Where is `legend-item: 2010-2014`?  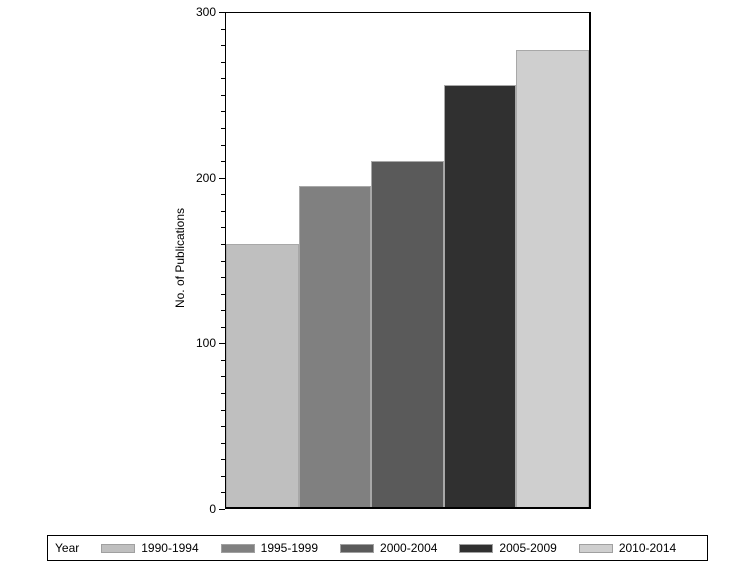 legend-item: 2010-2014 is located at coordinates (627, 548).